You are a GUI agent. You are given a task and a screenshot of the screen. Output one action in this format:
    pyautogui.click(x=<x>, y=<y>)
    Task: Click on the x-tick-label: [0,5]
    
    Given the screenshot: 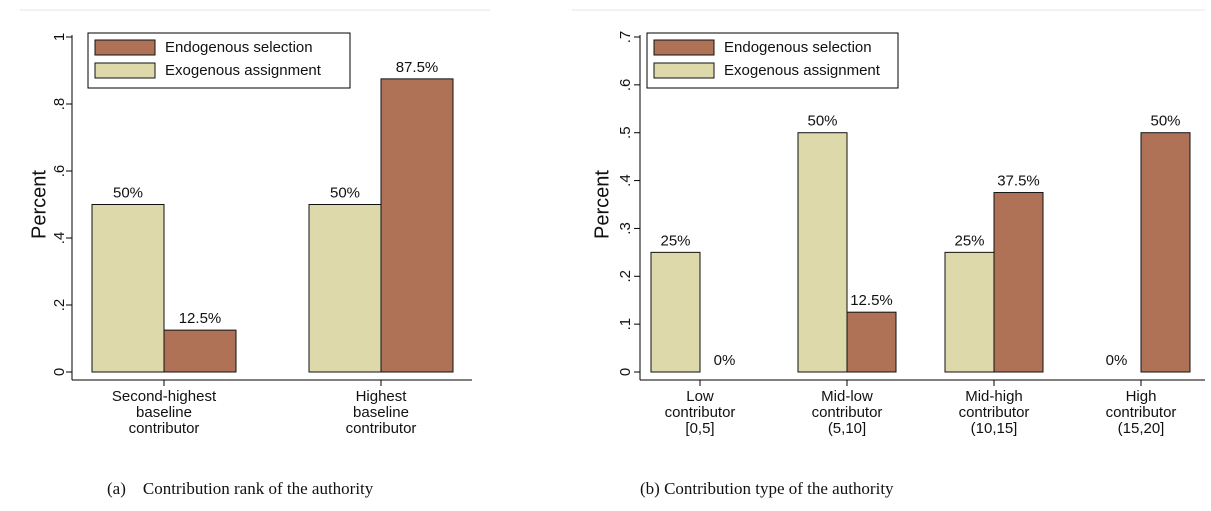 What is the action you would take?
    pyautogui.click(x=699, y=428)
    